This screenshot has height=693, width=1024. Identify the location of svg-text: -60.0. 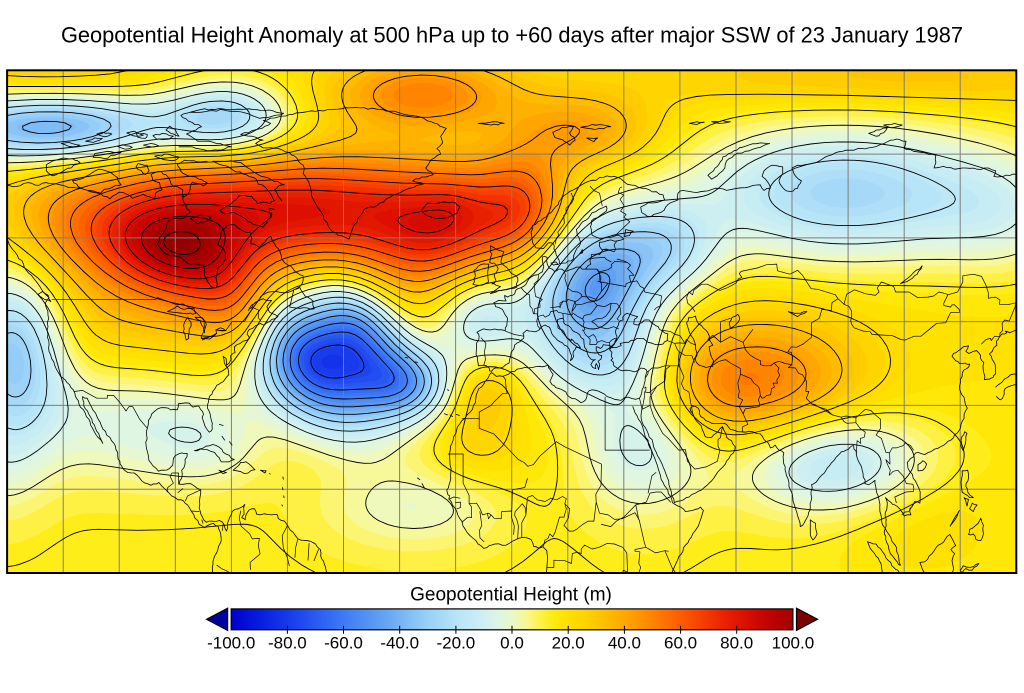
(343, 642).